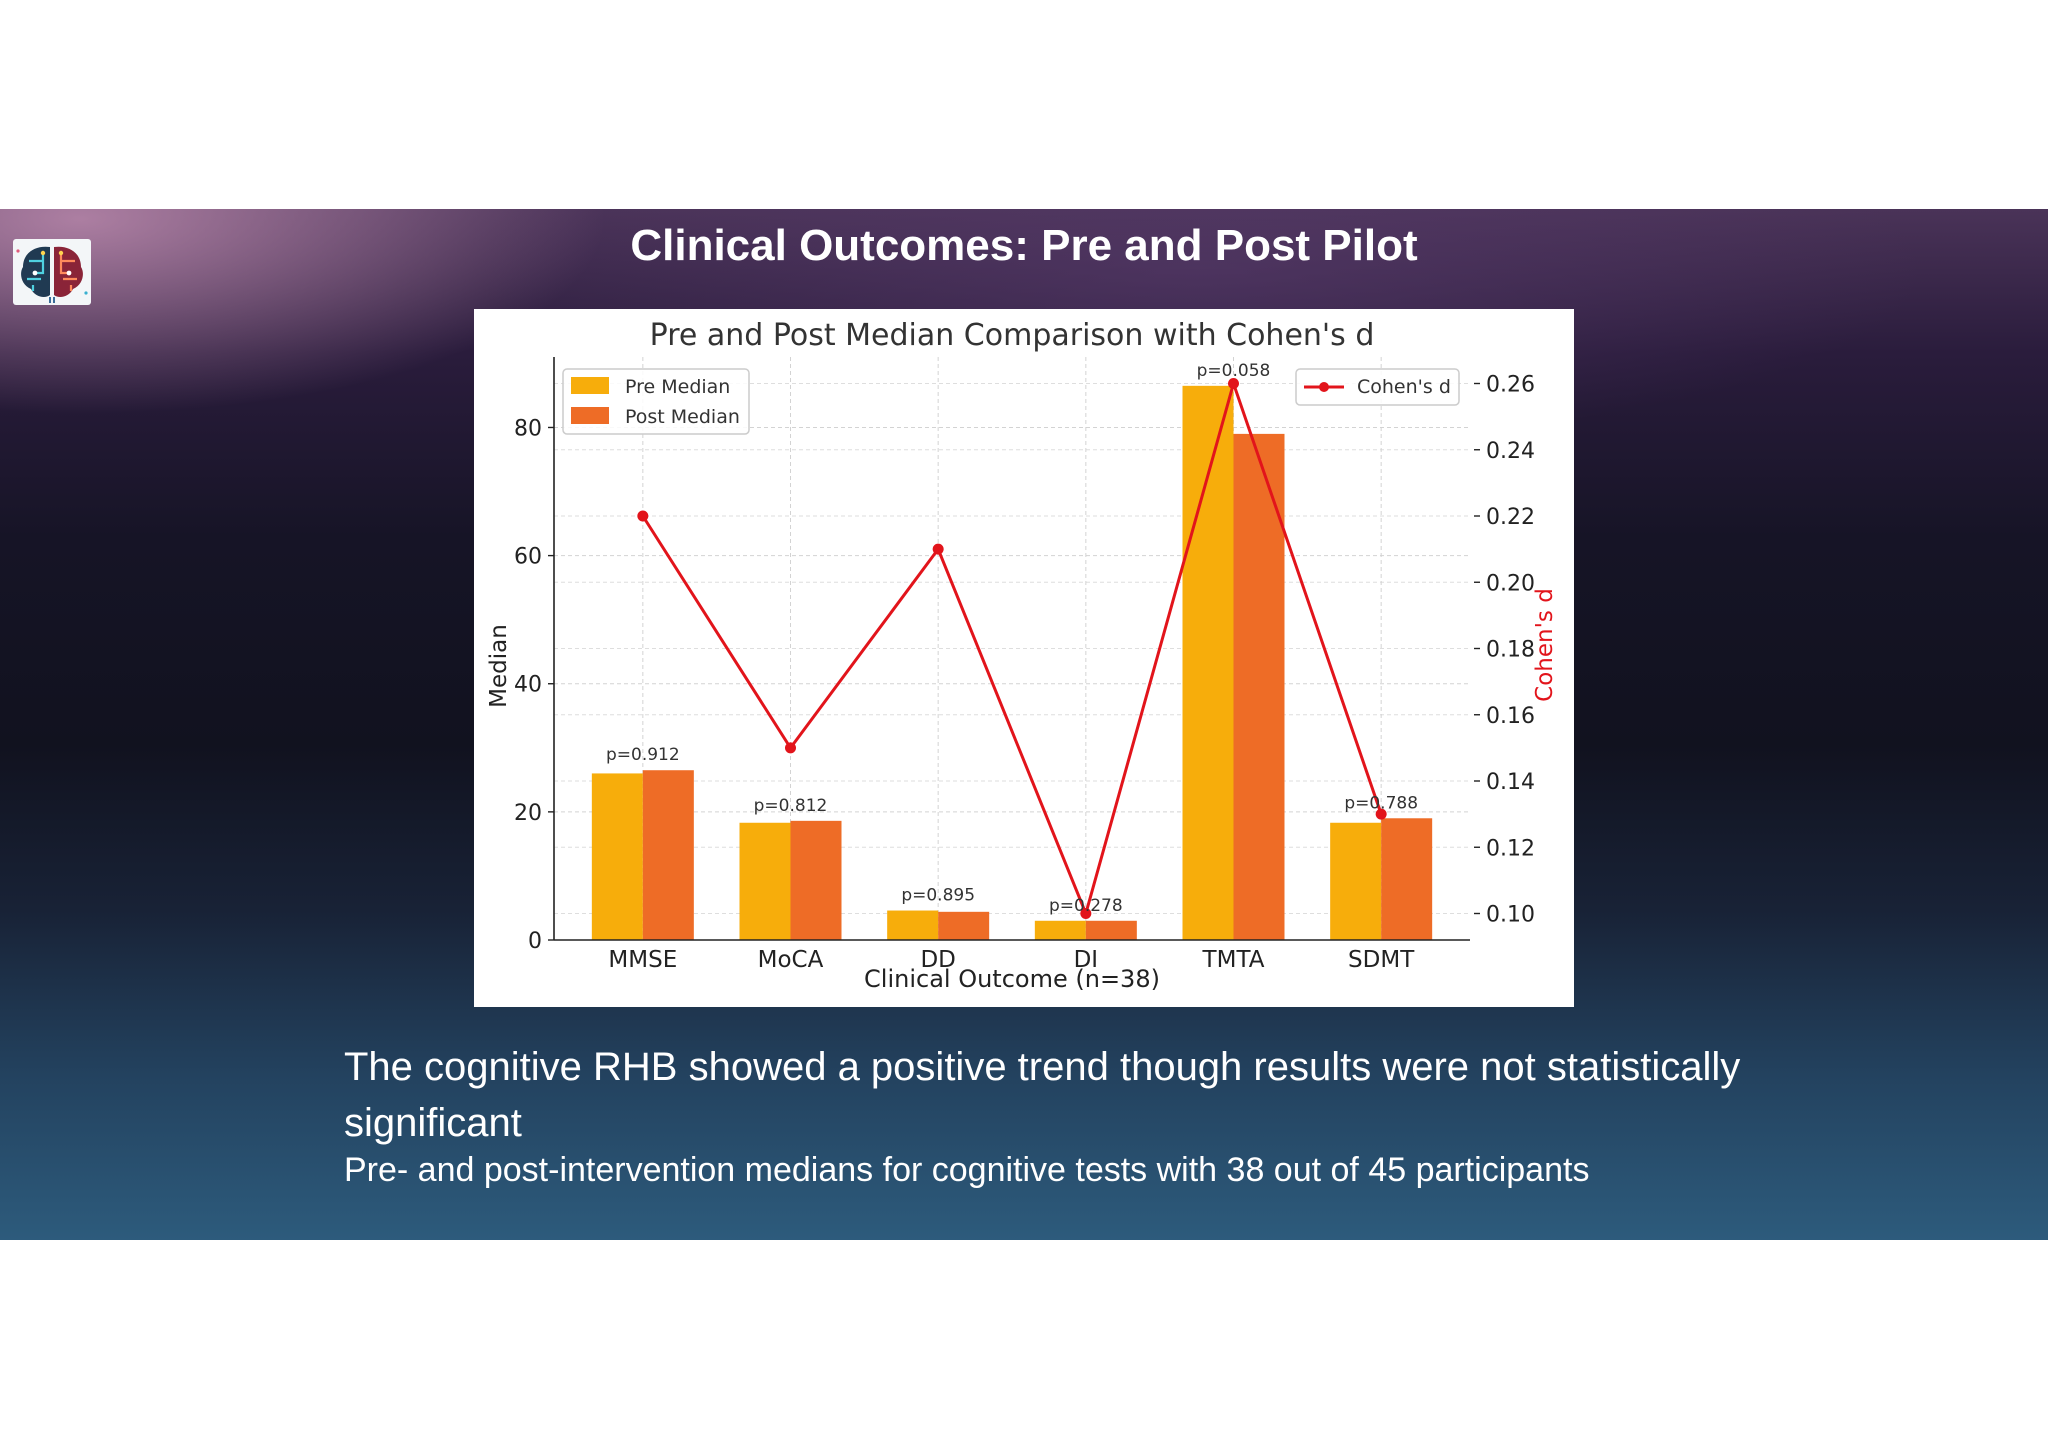 This screenshot has width=2048, height=1448. Describe the element at coordinates (1510, 517) in the screenshot. I see `y2-tick-label: 0.22` at that location.